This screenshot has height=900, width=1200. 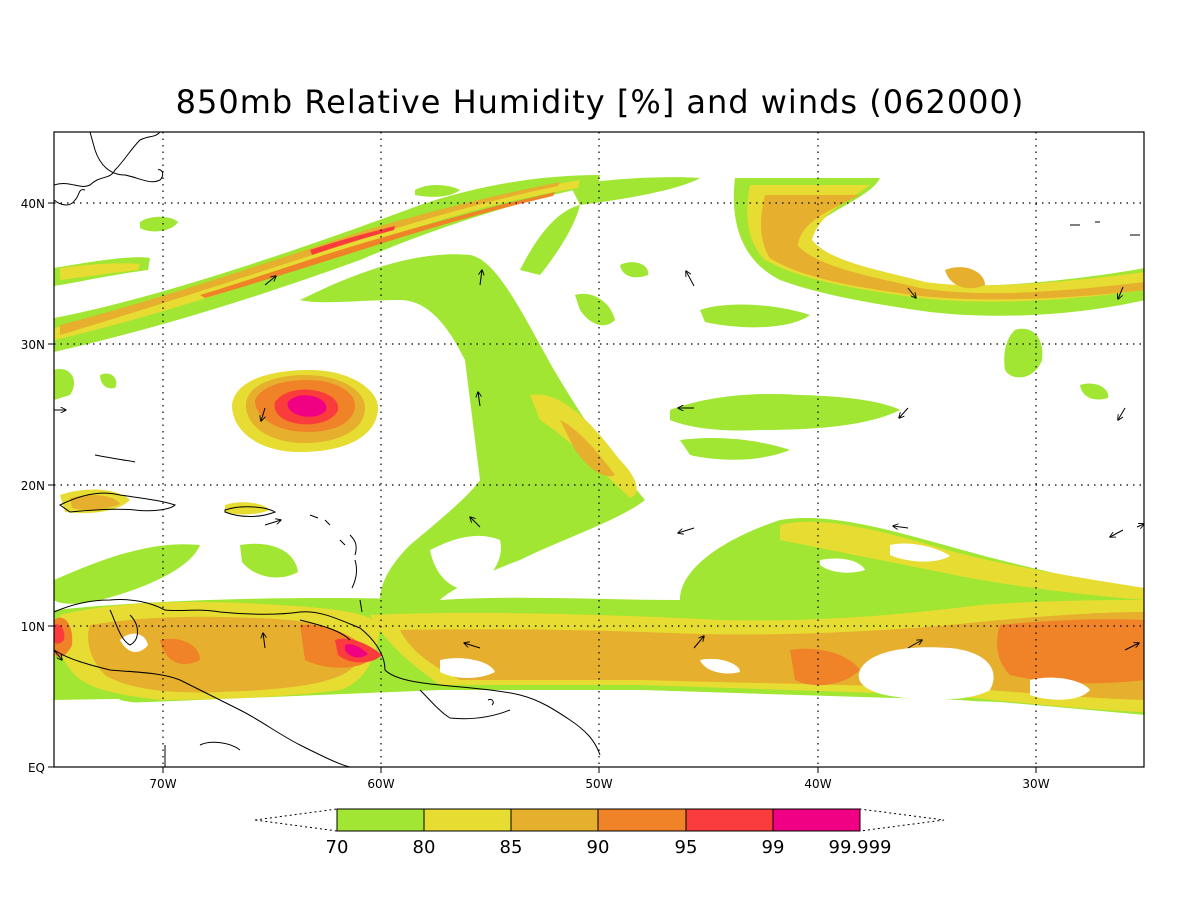 What do you see at coordinates (511, 847) in the screenshot?
I see `colorbar-label-85: 85` at bounding box center [511, 847].